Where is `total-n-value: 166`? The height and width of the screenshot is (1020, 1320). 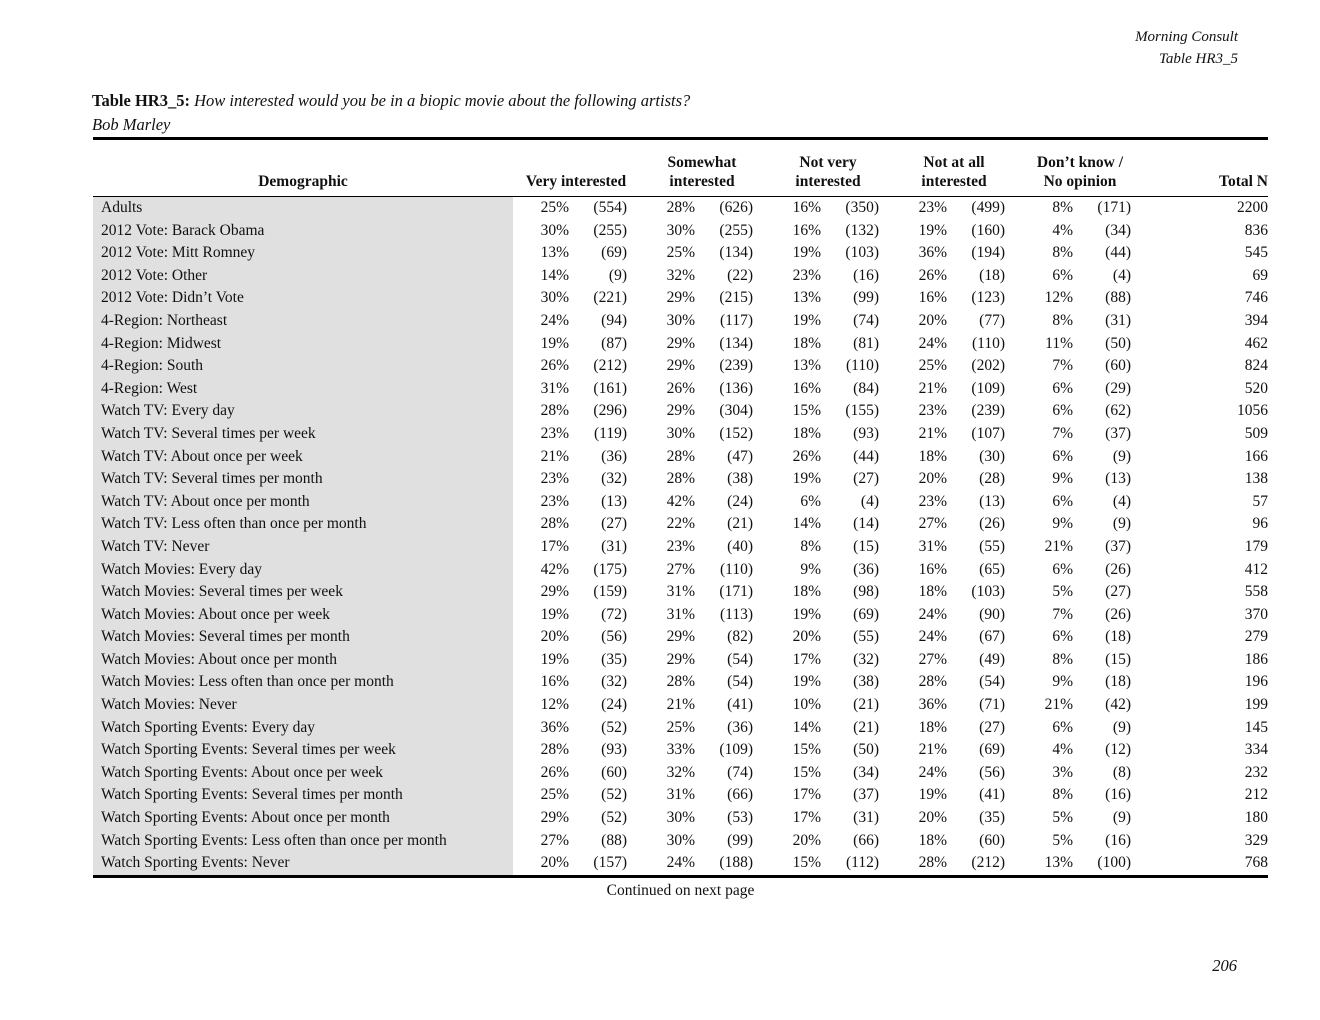 total-n-value: 166 is located at coordinates (1256, 456).